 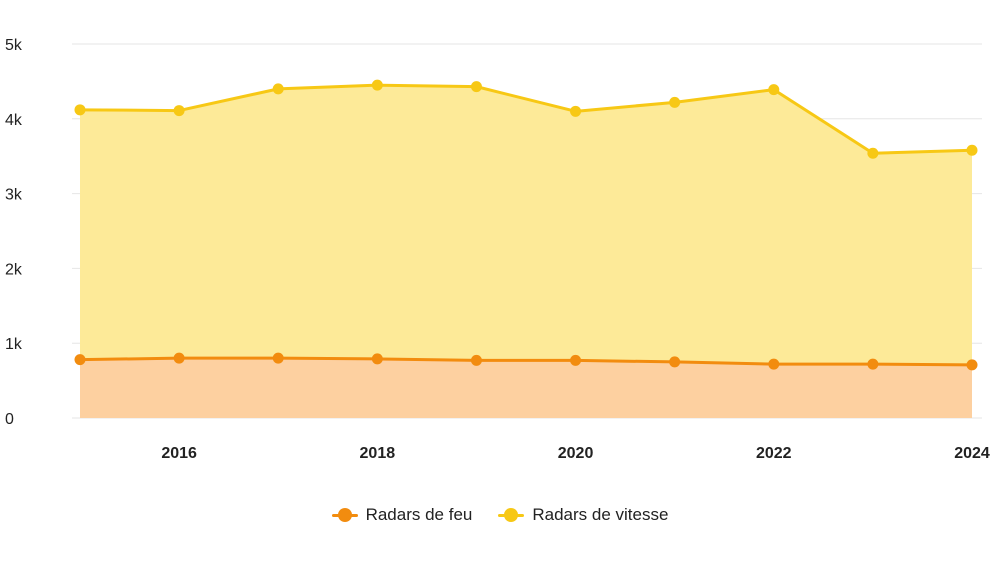 What do you see at coordinates (14, 195) in the screenshot?
I see `y-tick-label: 3k` at bounding box center [14, 195].